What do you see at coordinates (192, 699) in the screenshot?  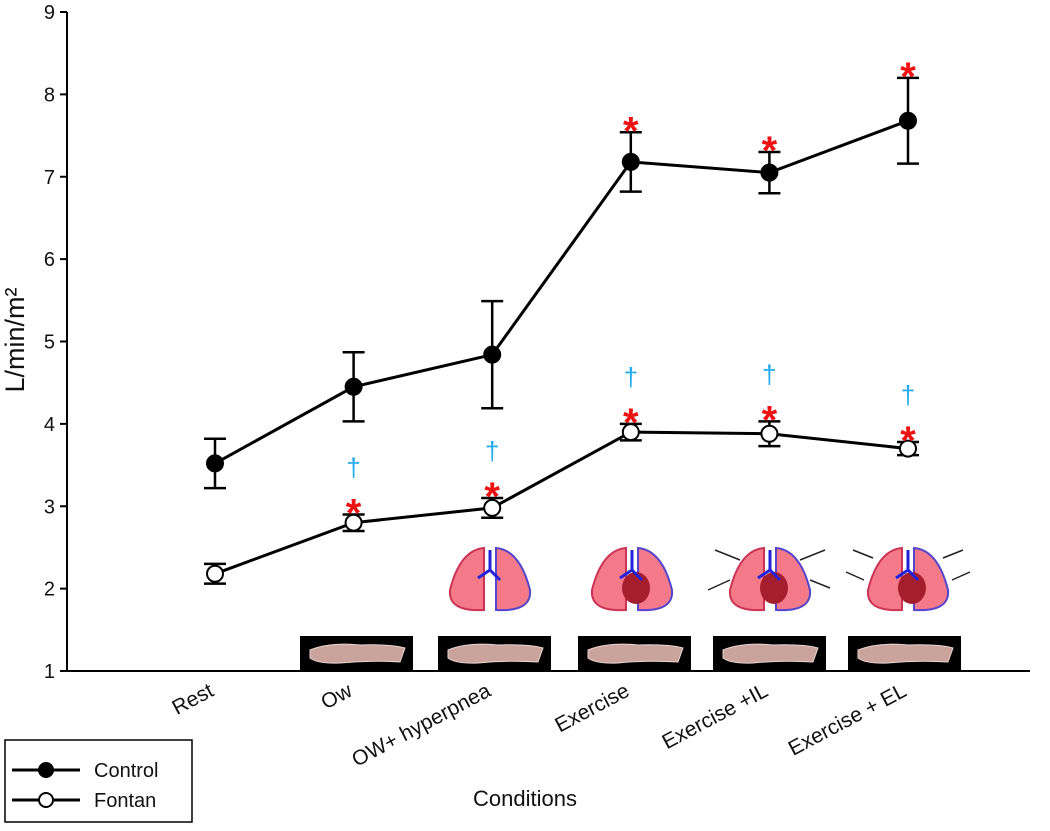 I see `x-tick-label: Rest` at bounding box center [192, 699].